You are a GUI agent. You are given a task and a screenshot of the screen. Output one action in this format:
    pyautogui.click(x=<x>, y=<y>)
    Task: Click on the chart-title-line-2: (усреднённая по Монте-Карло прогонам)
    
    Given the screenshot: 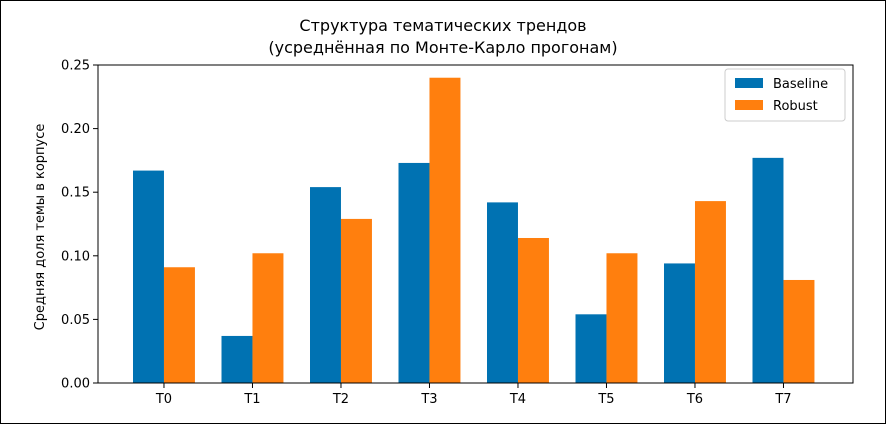 What is the action you would take?
    pyautogui.click(x=442, y=47)
    